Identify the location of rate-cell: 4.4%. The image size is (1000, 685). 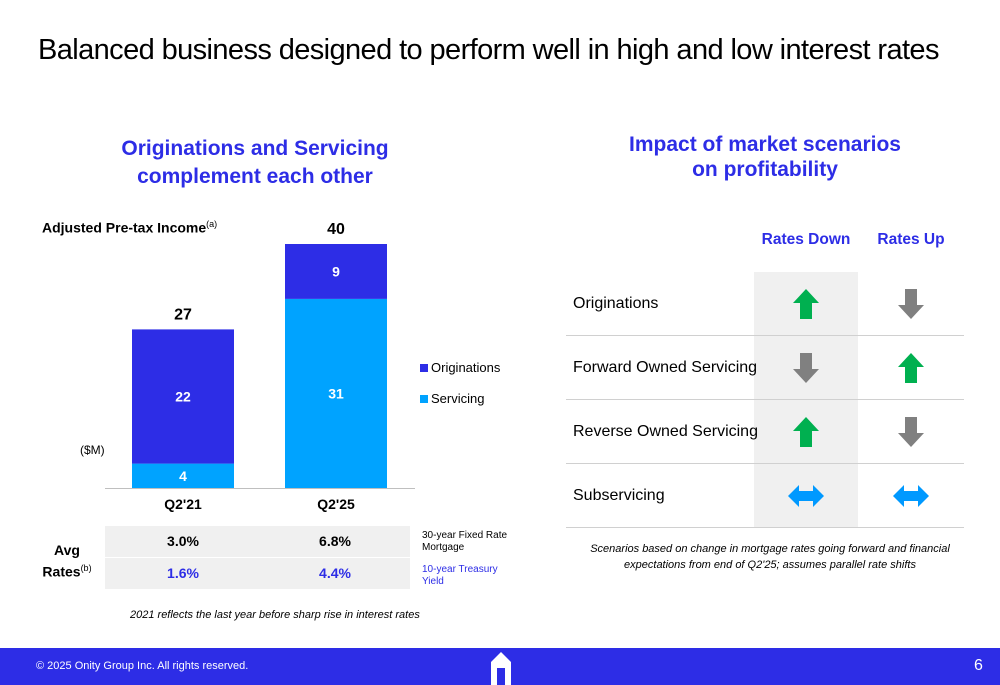
(335, 573).